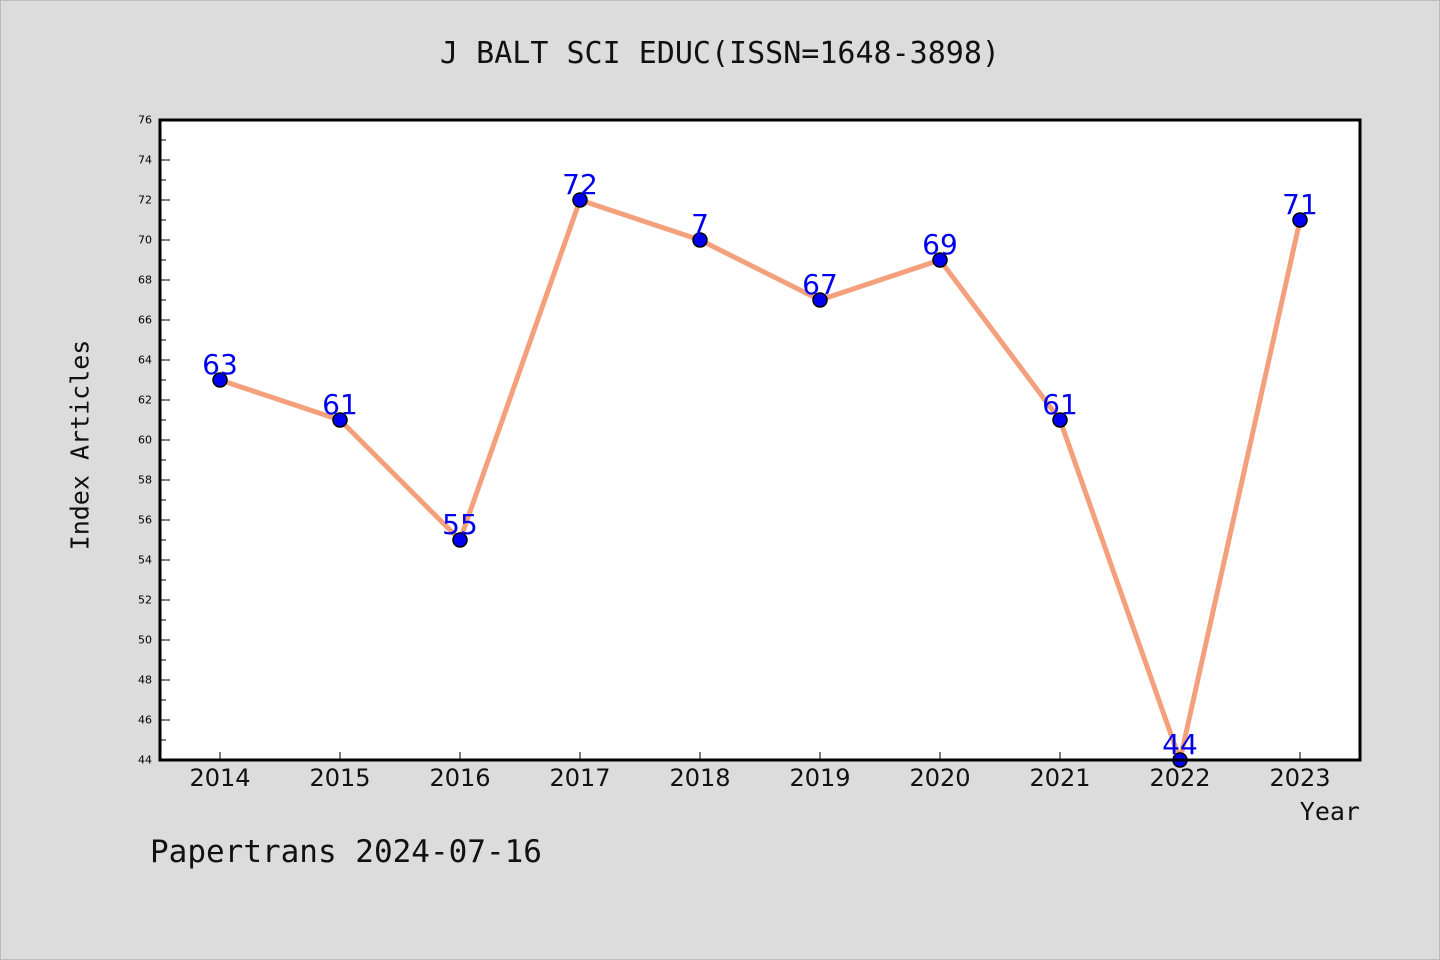 The image size is (1440, 960). I want to click on x-tick-label: 2020, so click(939, 778).